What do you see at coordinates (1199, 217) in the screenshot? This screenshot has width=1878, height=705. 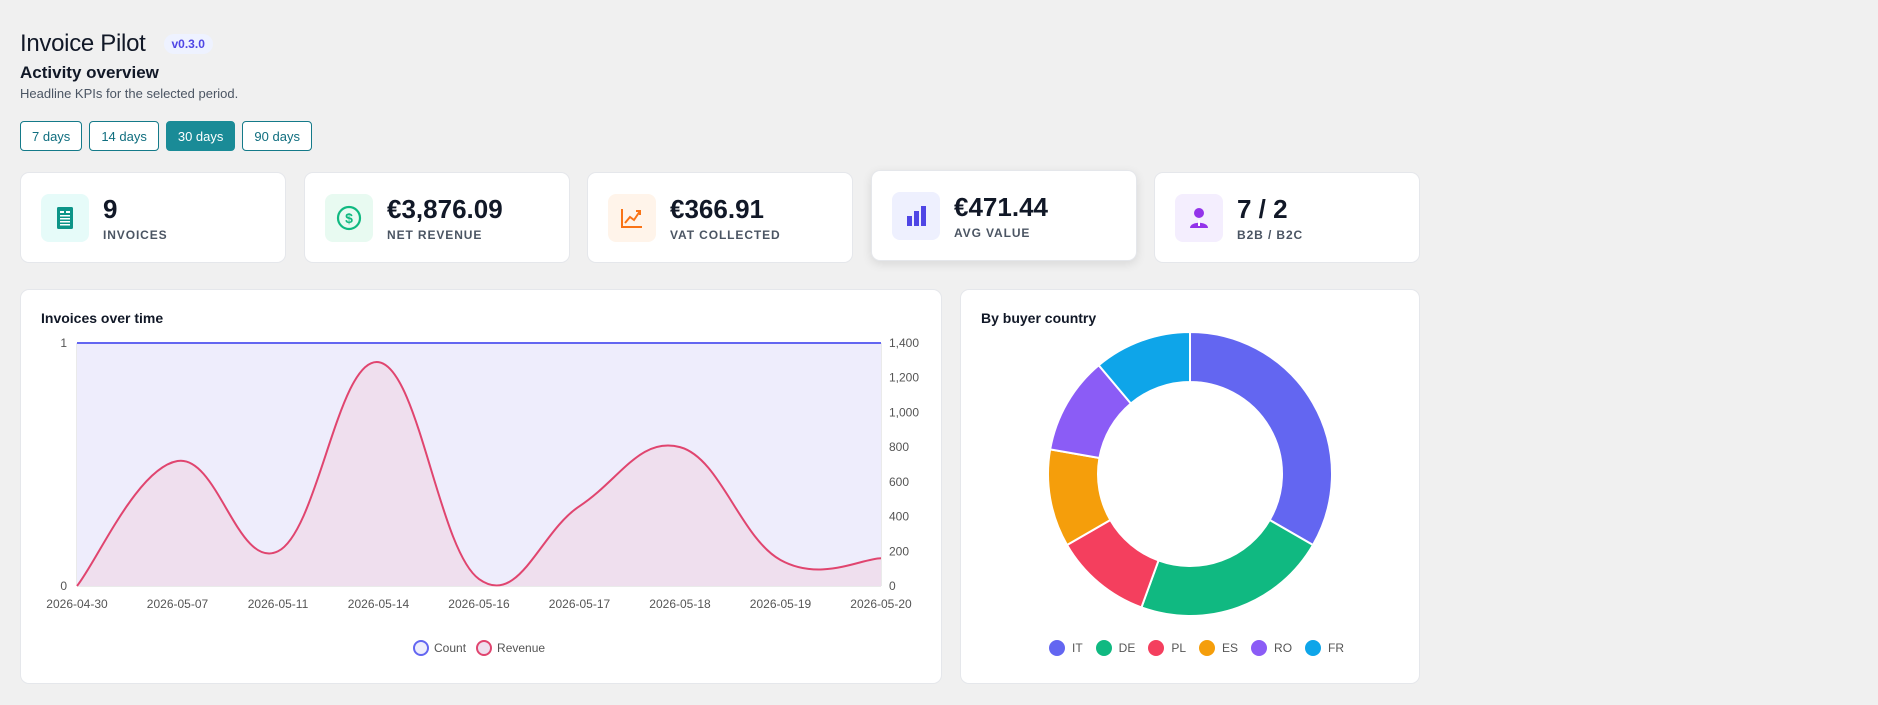 I see `person-icon` at bounding box center [1199, 217].